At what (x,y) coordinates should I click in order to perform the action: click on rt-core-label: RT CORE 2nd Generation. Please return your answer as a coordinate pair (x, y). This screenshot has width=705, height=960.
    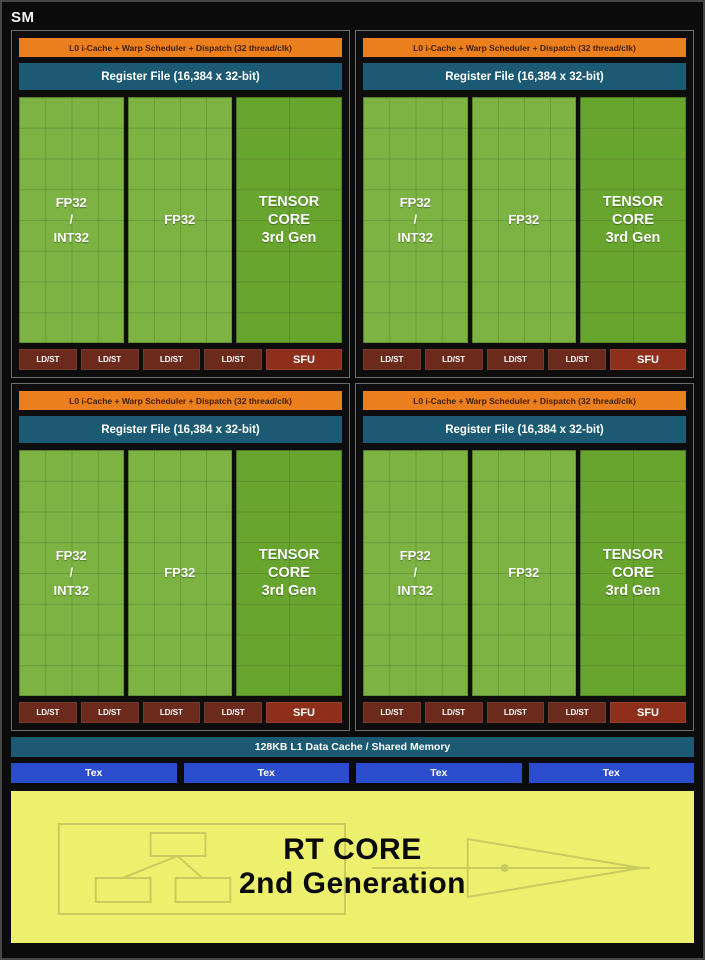
    Looking at the image, I should click on (352, 866).